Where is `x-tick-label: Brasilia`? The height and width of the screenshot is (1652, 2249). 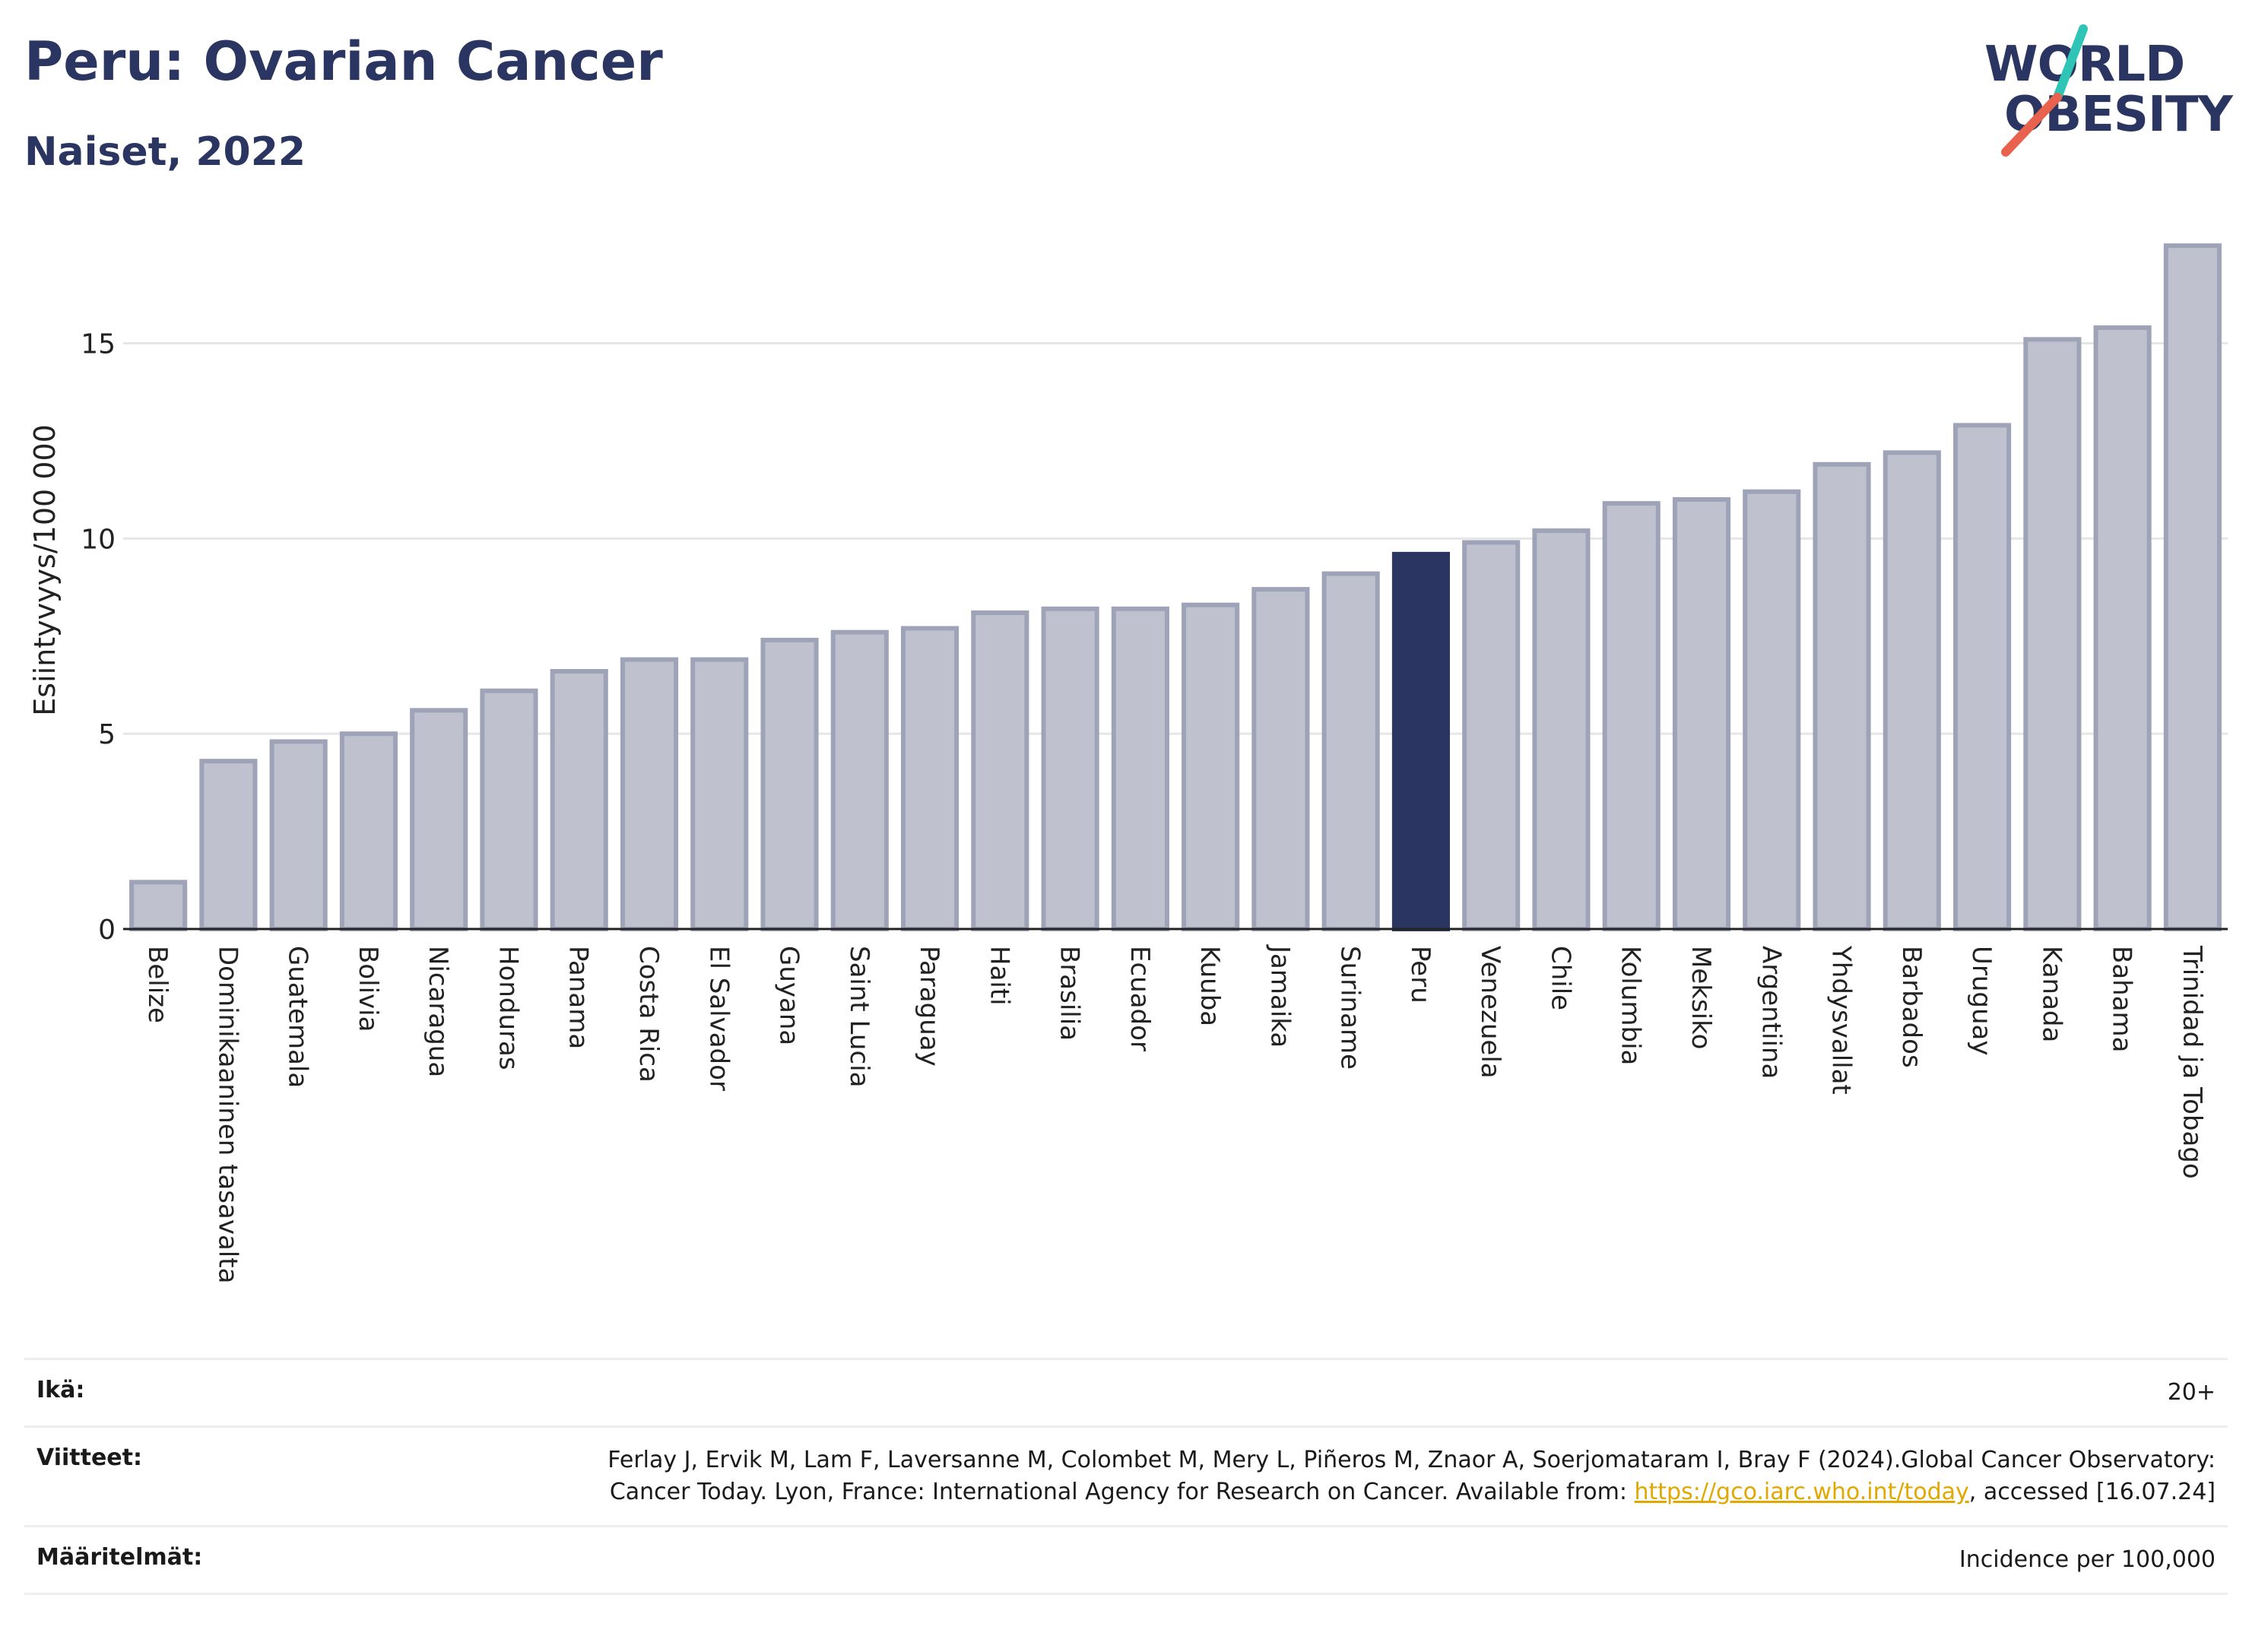
x-tick-label: Brasilia is located at coordinates (1070, 993).